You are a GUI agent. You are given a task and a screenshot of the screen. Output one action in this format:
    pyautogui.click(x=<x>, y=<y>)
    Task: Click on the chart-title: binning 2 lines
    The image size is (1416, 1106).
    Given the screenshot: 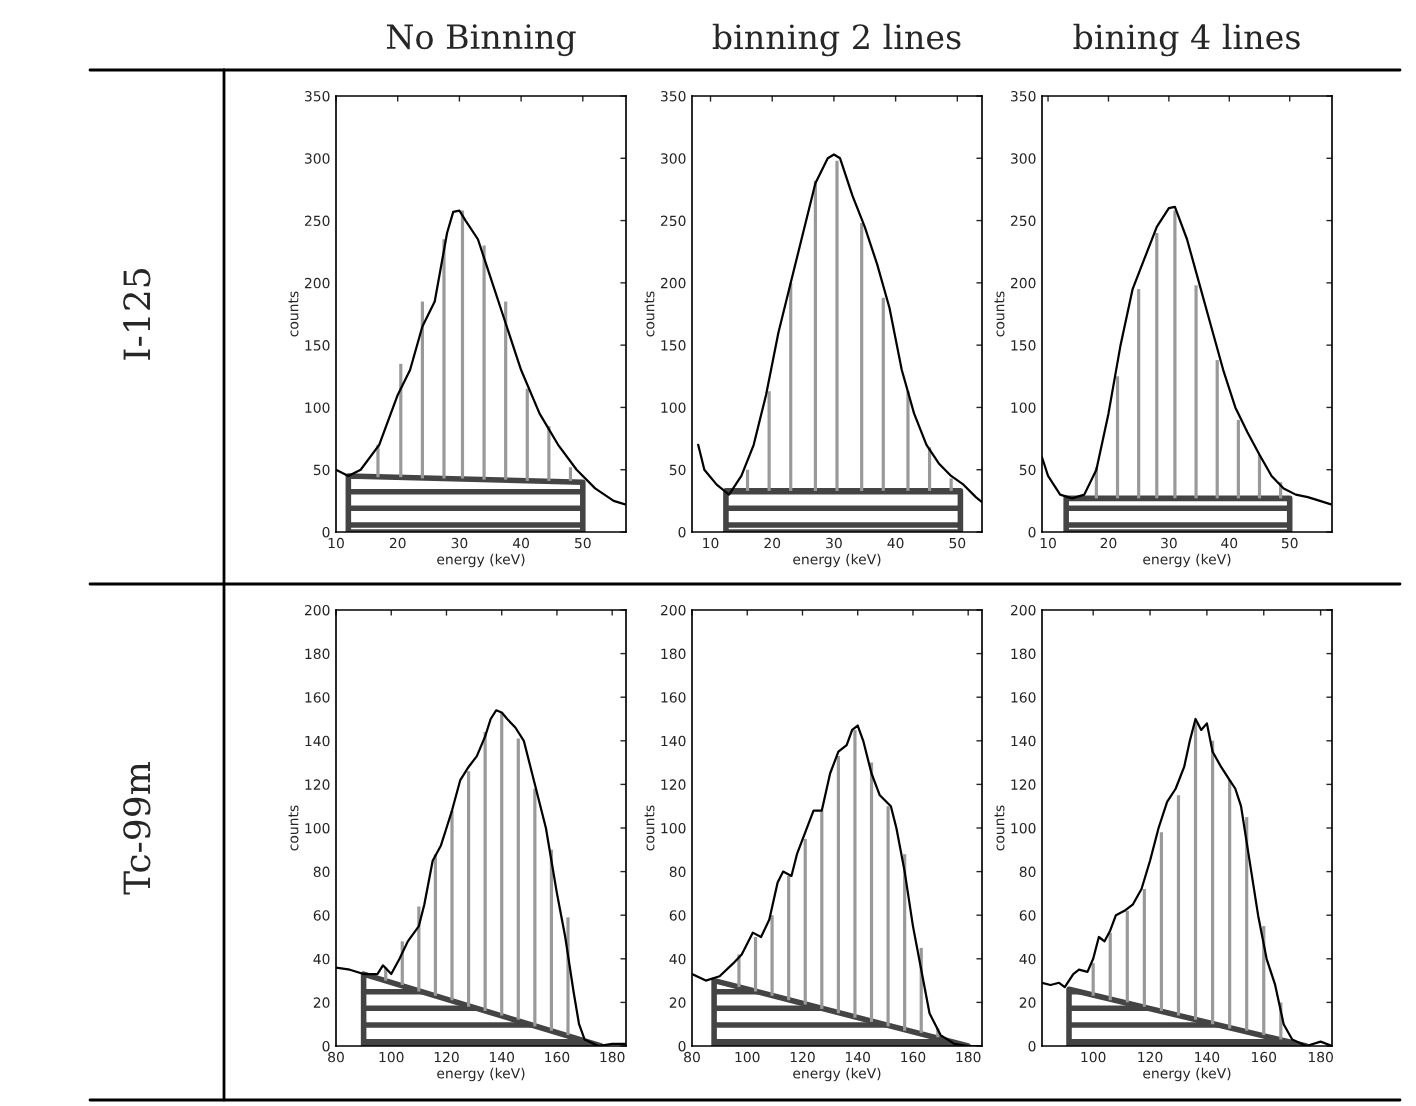 What is the action you would take?
    pyautogui.click(x=836, y=40)
    